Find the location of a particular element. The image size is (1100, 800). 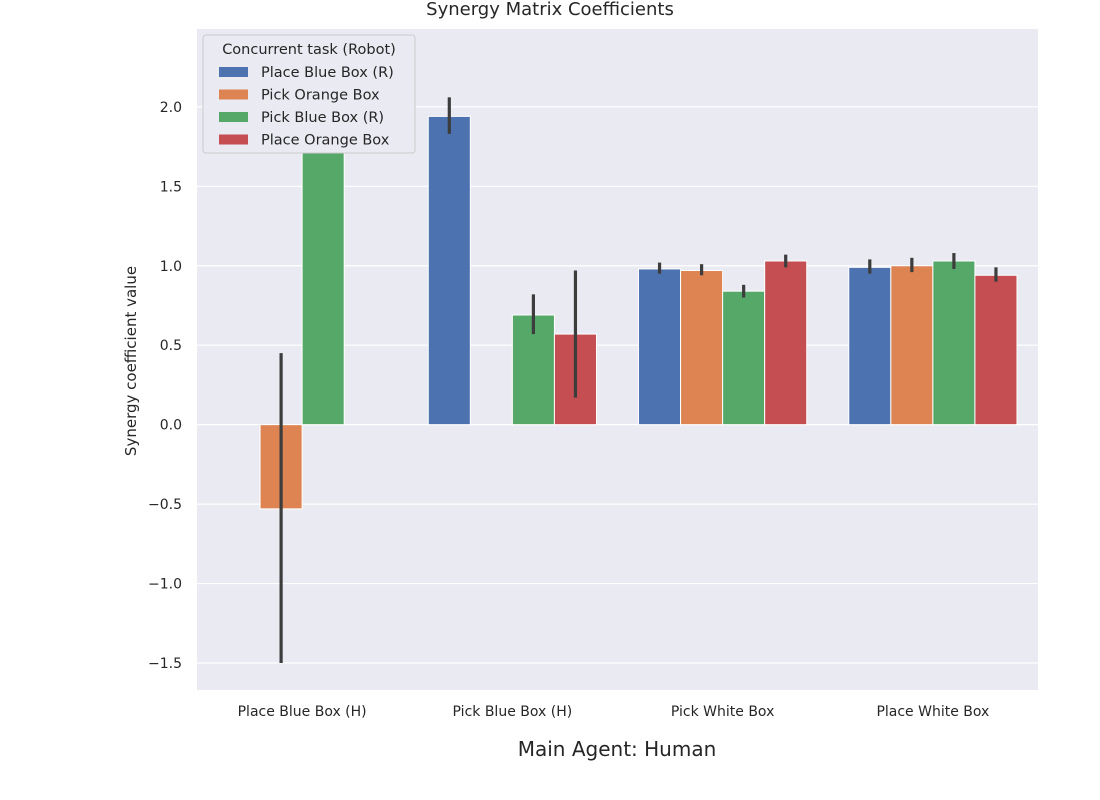

chart-title: Synergy Matrix Coefficients is located at coordinates (550, 10).